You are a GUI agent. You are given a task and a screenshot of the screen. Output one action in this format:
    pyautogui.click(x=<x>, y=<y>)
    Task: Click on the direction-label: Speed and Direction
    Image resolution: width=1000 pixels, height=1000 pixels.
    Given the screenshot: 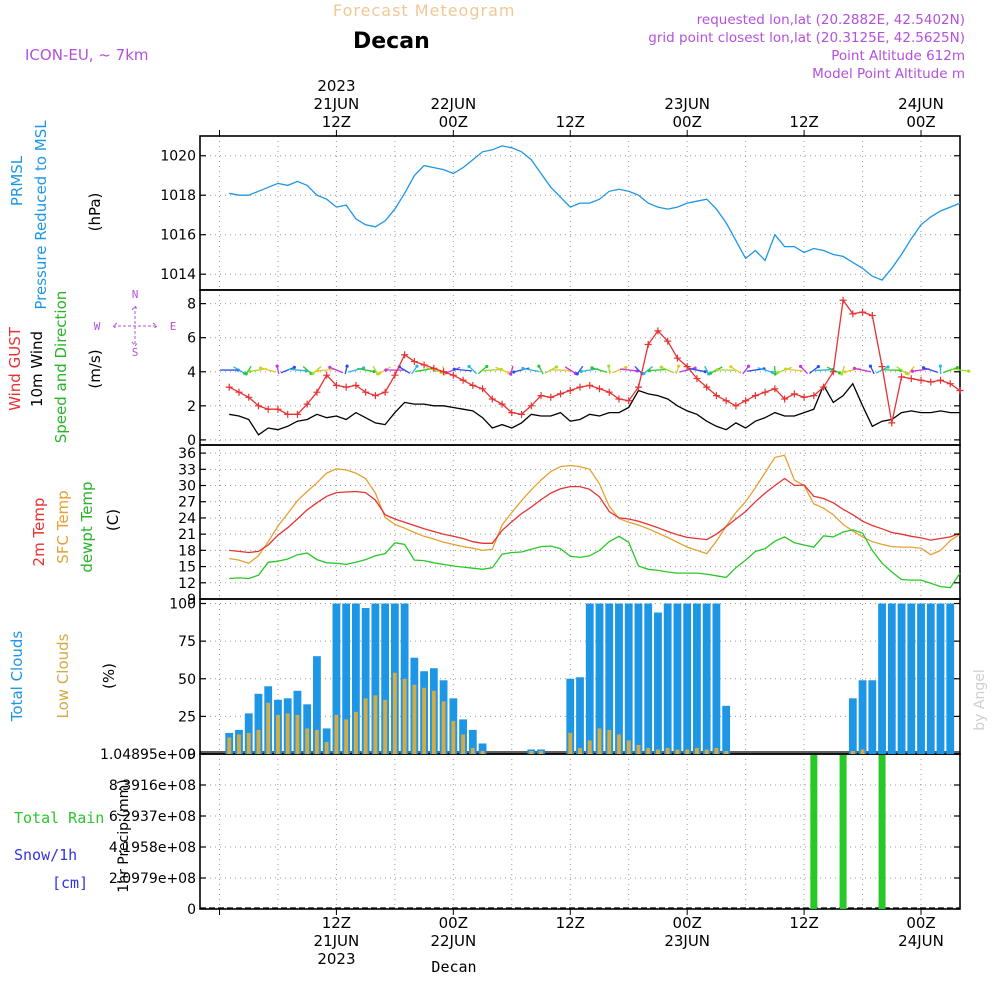 What is the action you would take?
    pyautogui.click(x=61, y=367)
    